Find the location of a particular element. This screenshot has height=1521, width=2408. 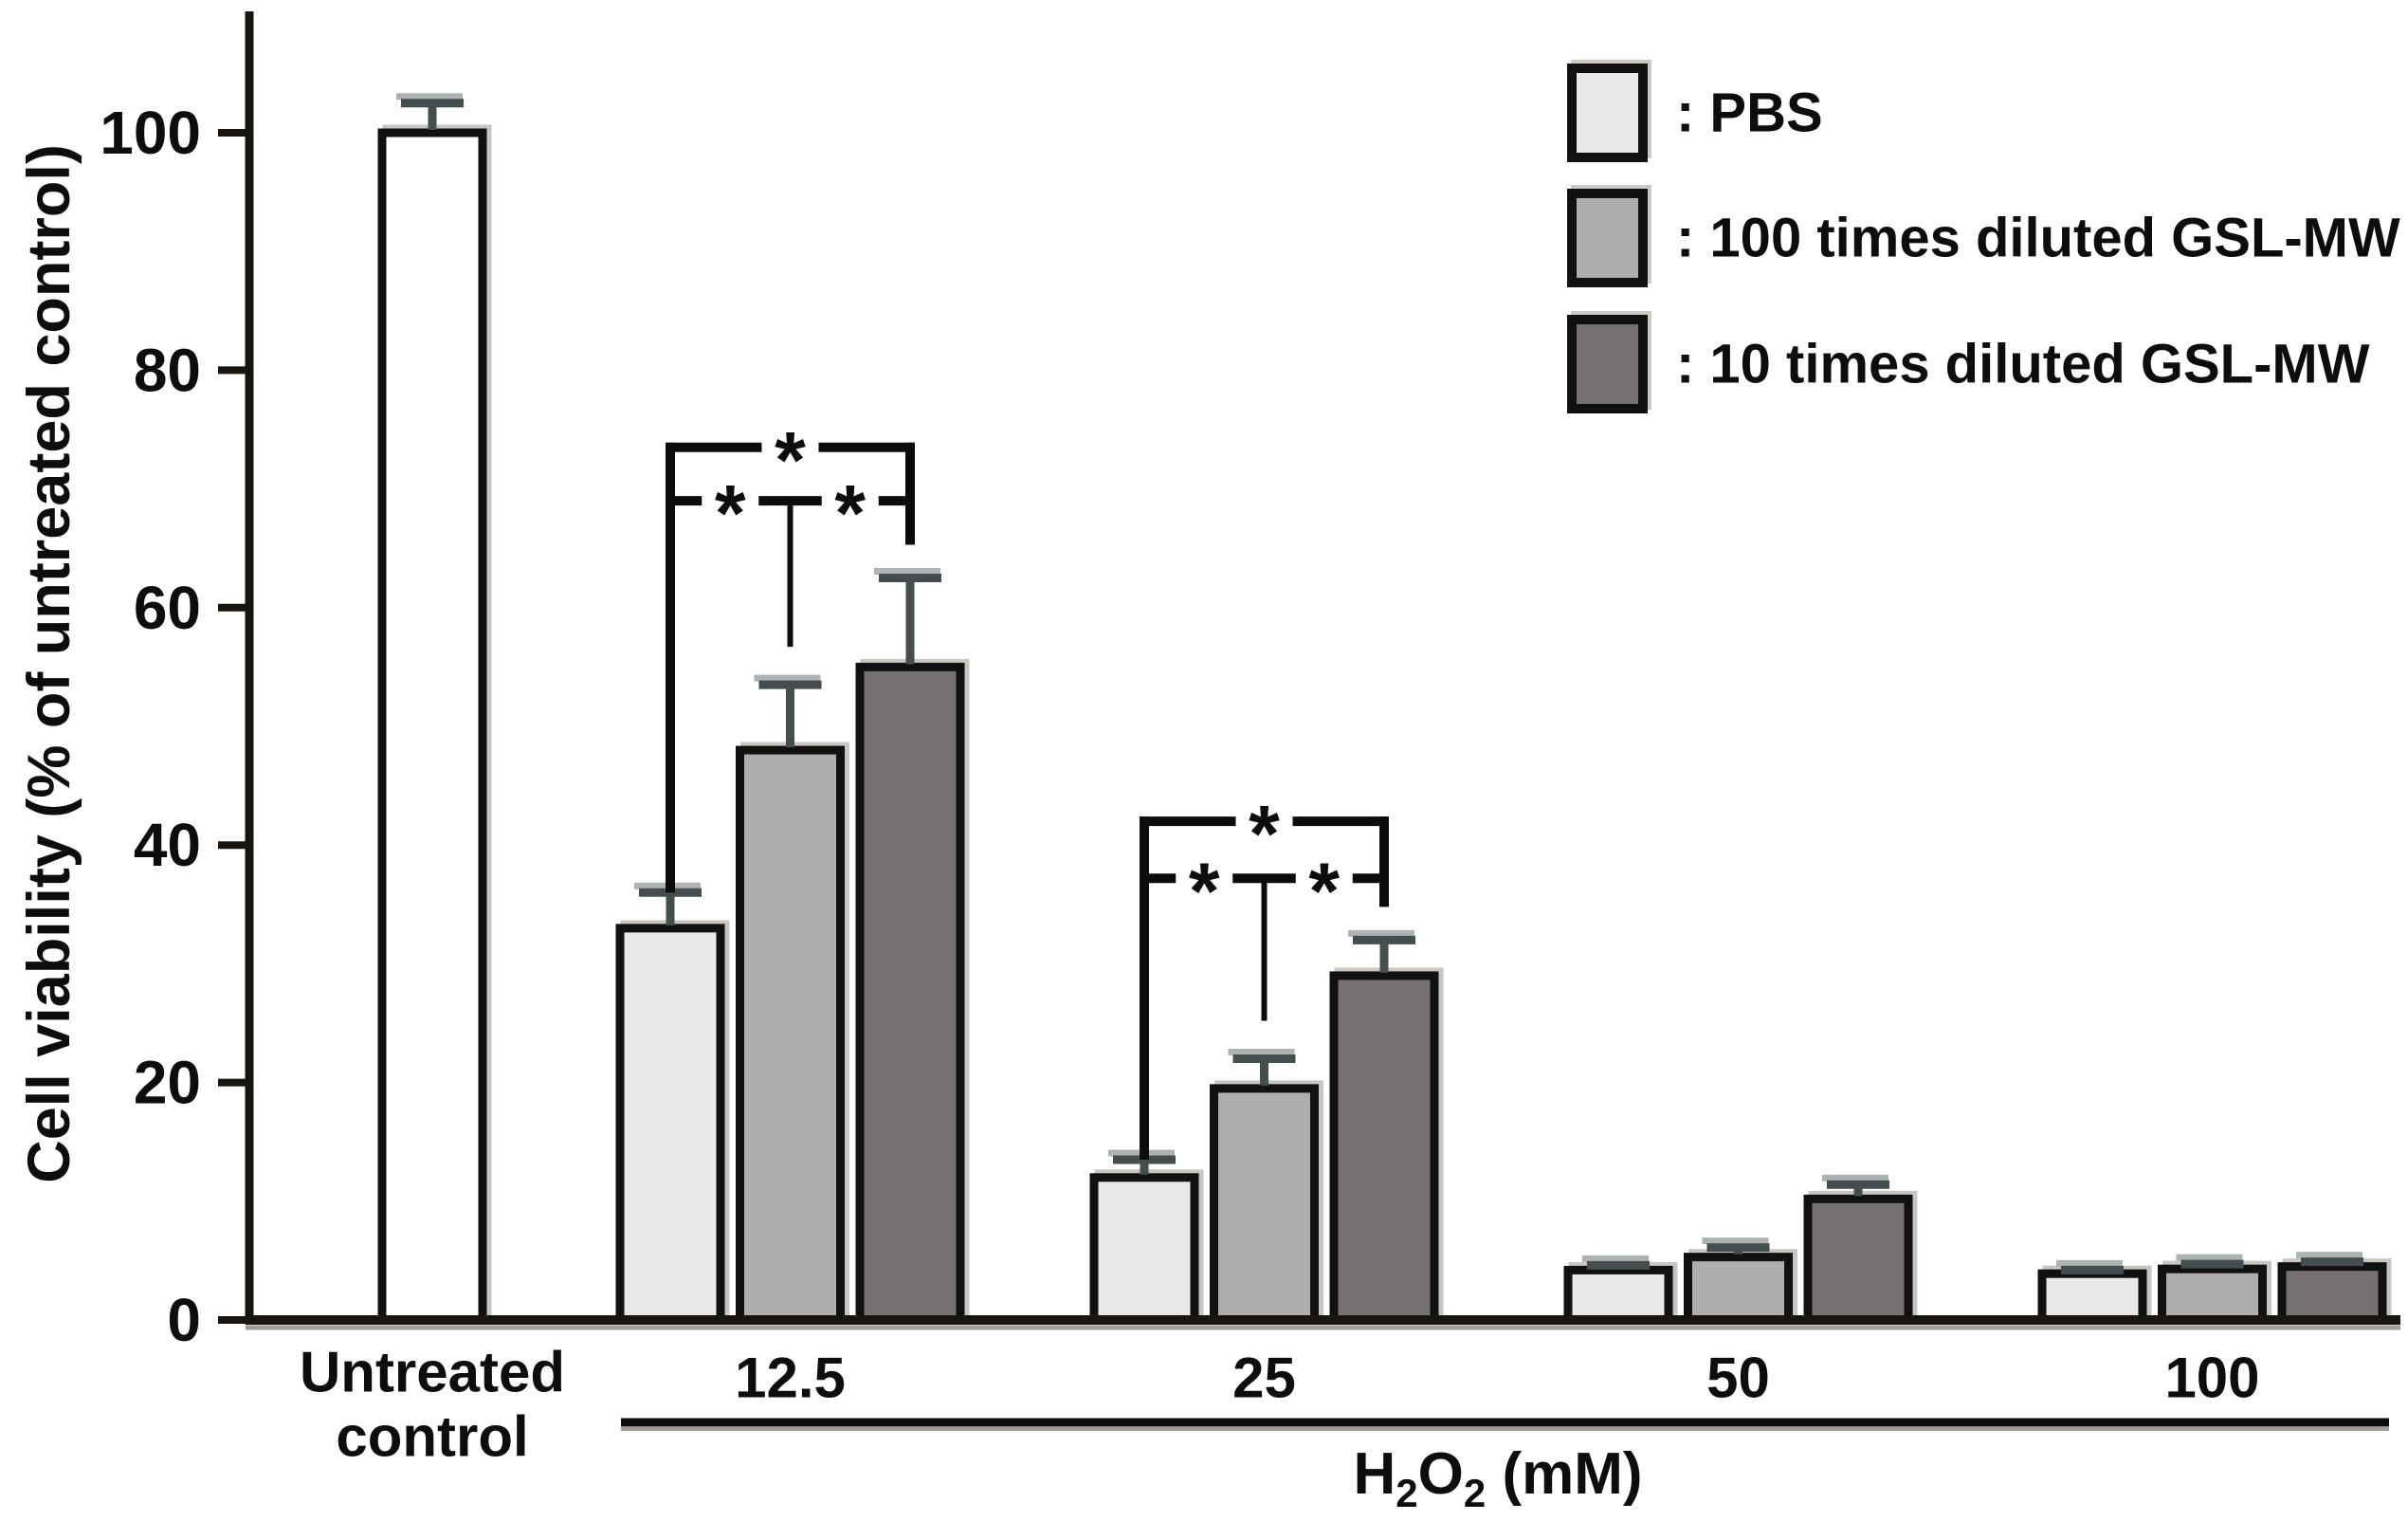

x-label-untreated-control-line2: control is located at coordinates (432, 1437).